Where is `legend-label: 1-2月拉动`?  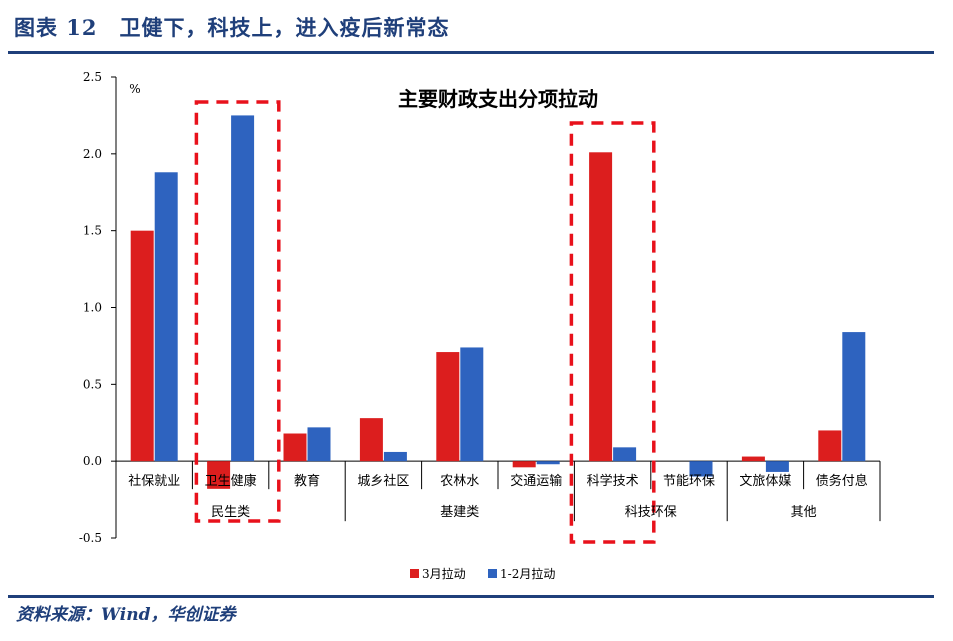
legend-label: 1-2月拉动 is located at coordinates (527, 573).